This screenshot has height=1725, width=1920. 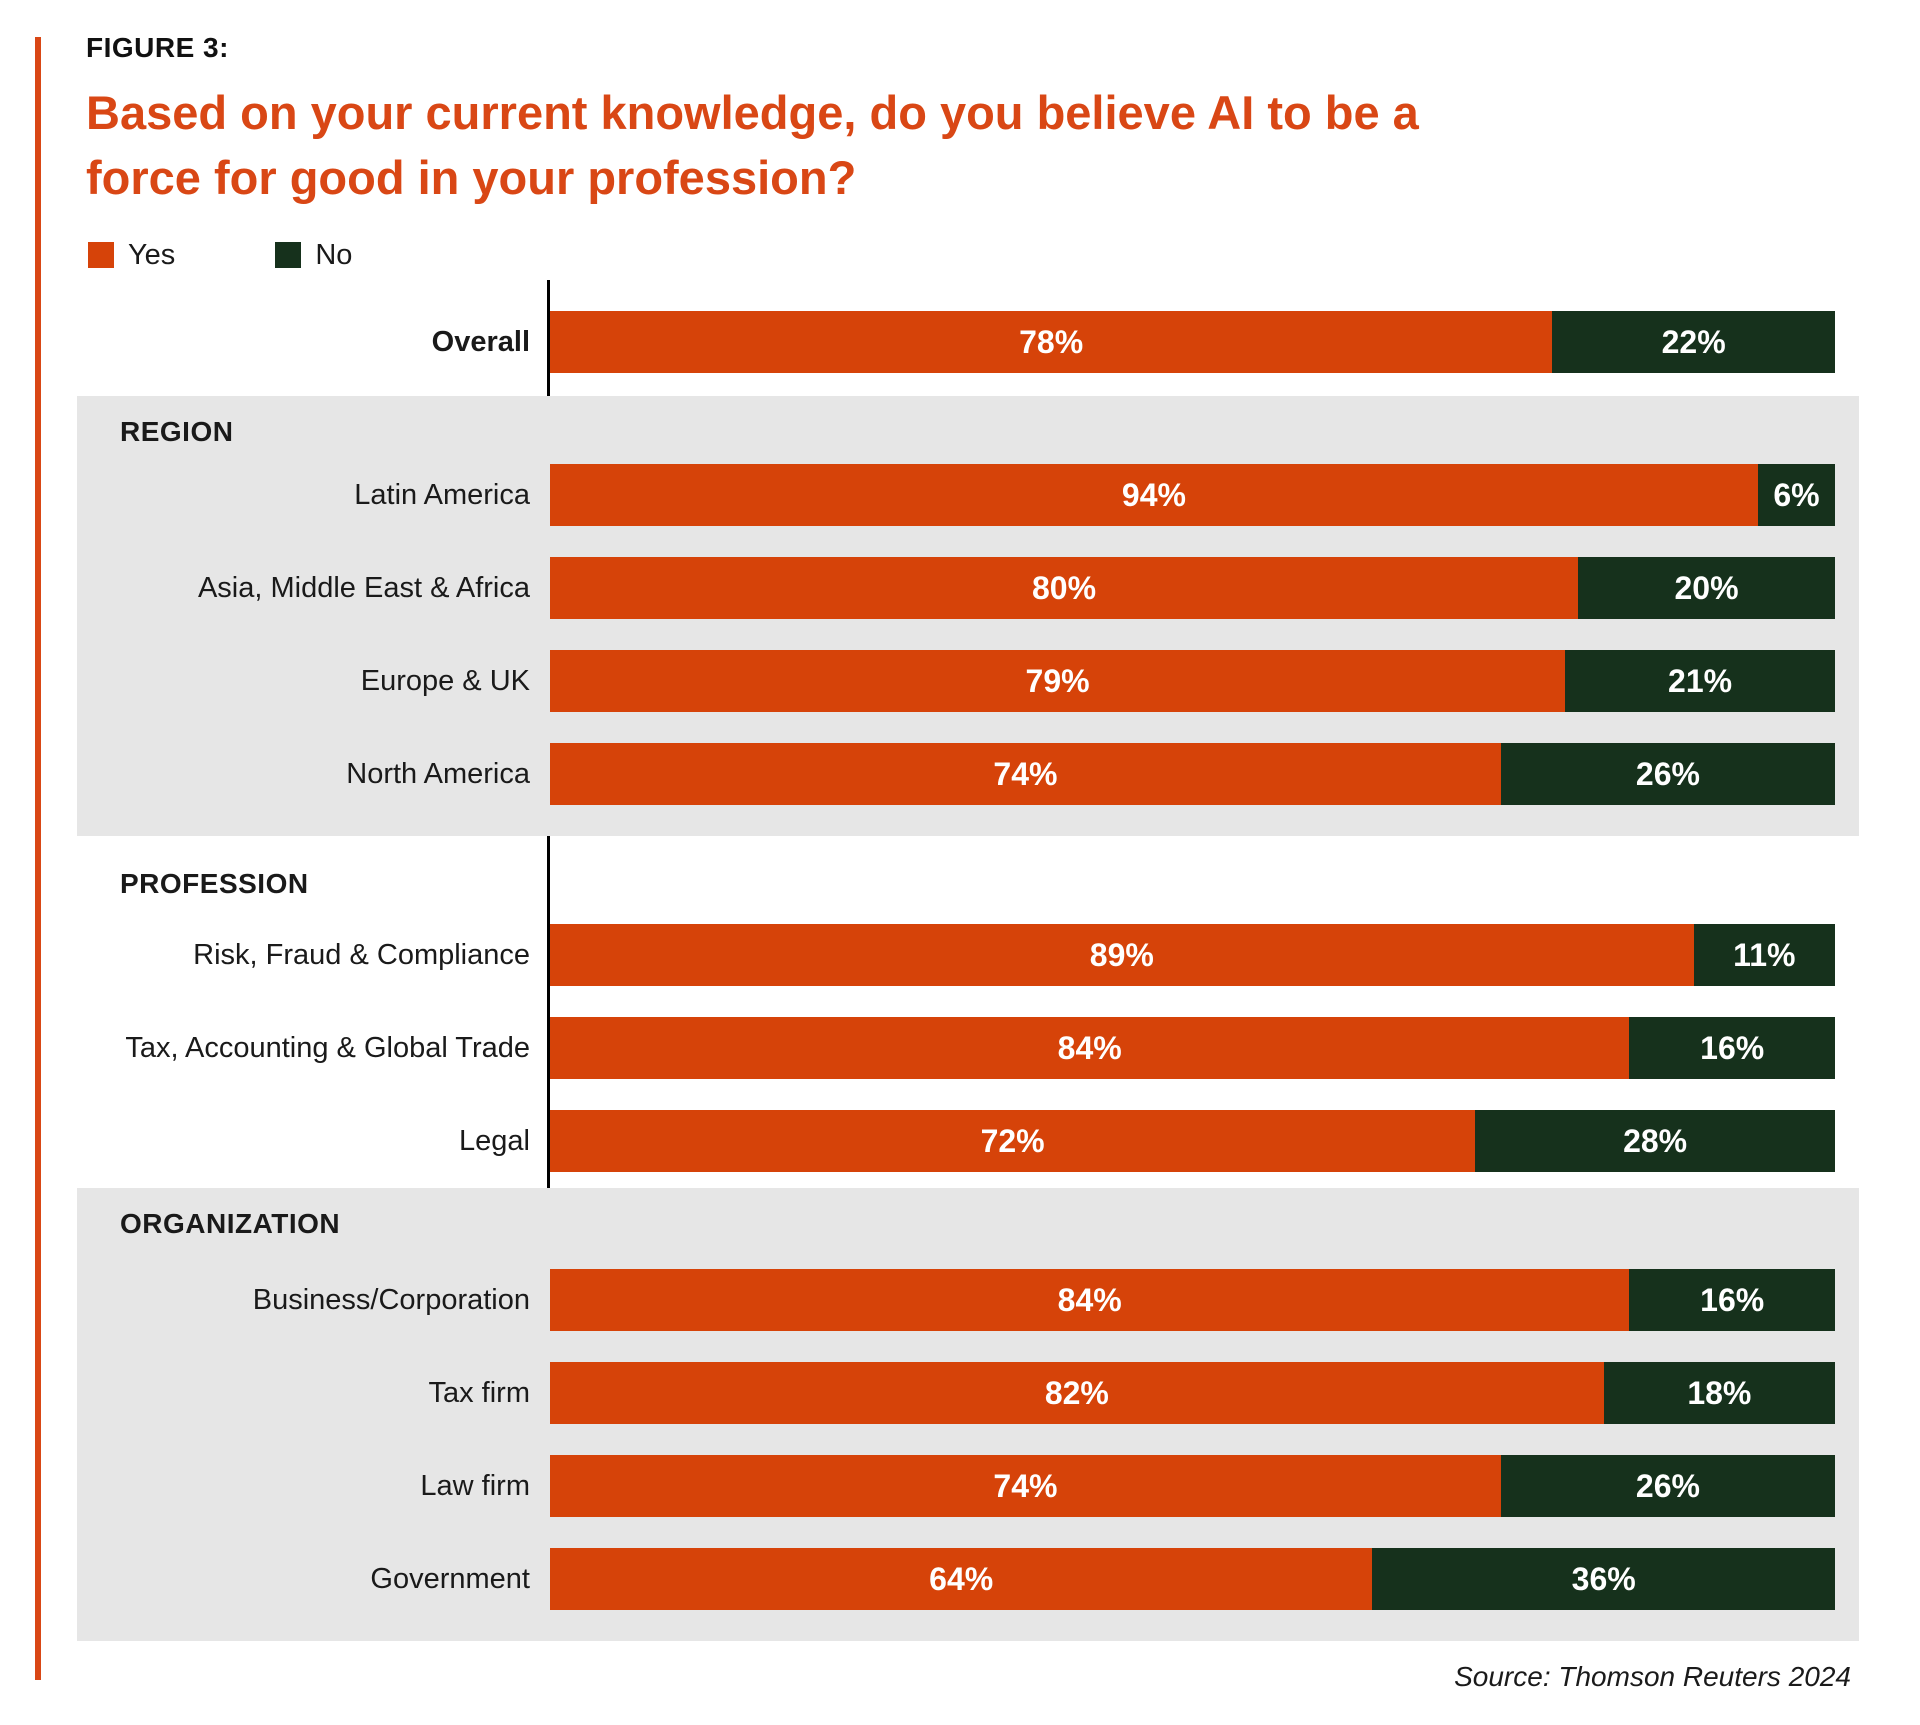 I want to click on bar-track: 89% 11%, so click(x=1192, y=955).